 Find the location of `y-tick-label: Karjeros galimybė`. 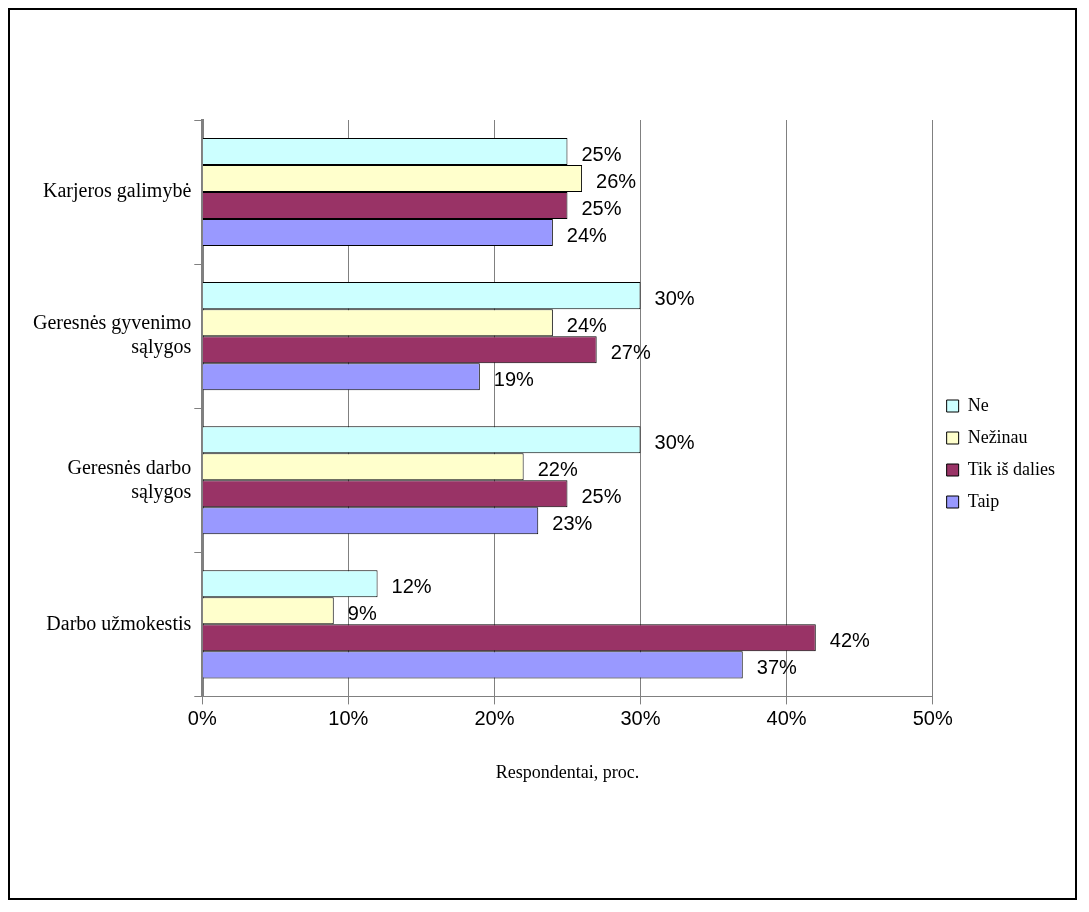

y-tick-label: Karjeros galimybė is located at coordinates (117, 191).